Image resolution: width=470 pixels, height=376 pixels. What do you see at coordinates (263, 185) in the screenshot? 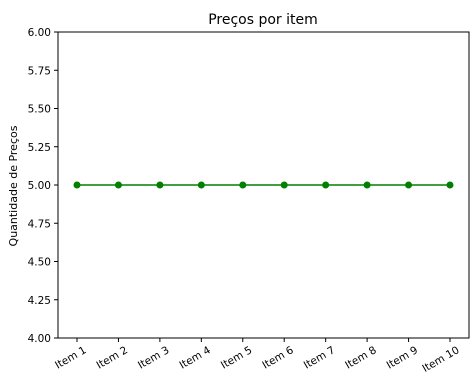
I see `series-layer` at bounding box center [263, 185].